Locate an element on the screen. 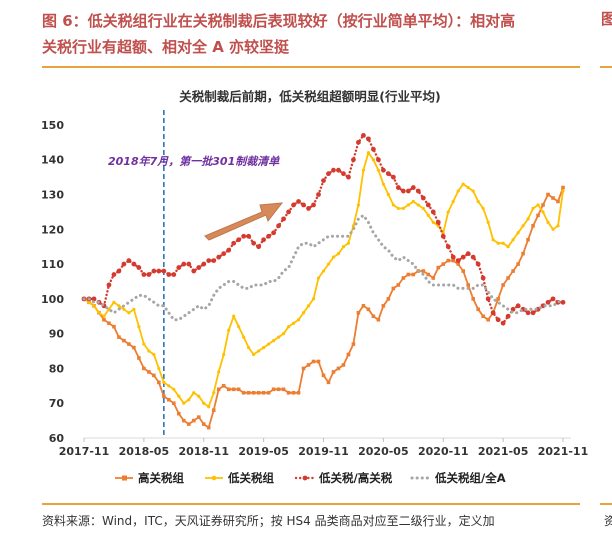 Image resolution: width=612 pixels, height=540 pixels. y-tick-label: 110 is located at coordinates (52, 264).